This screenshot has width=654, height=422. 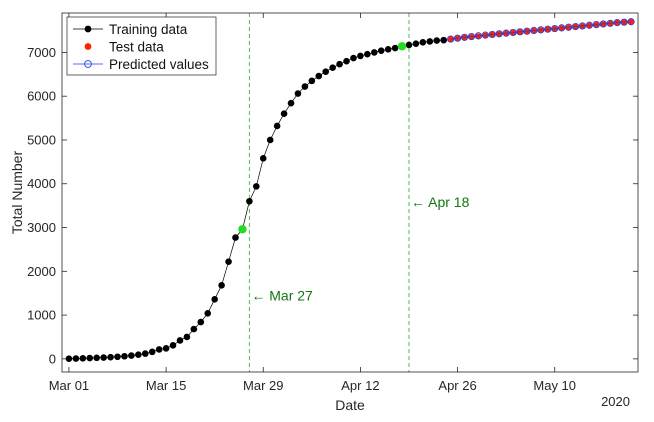 I want to click on y-axis-label: Total Number, so click(x=17, y=193).